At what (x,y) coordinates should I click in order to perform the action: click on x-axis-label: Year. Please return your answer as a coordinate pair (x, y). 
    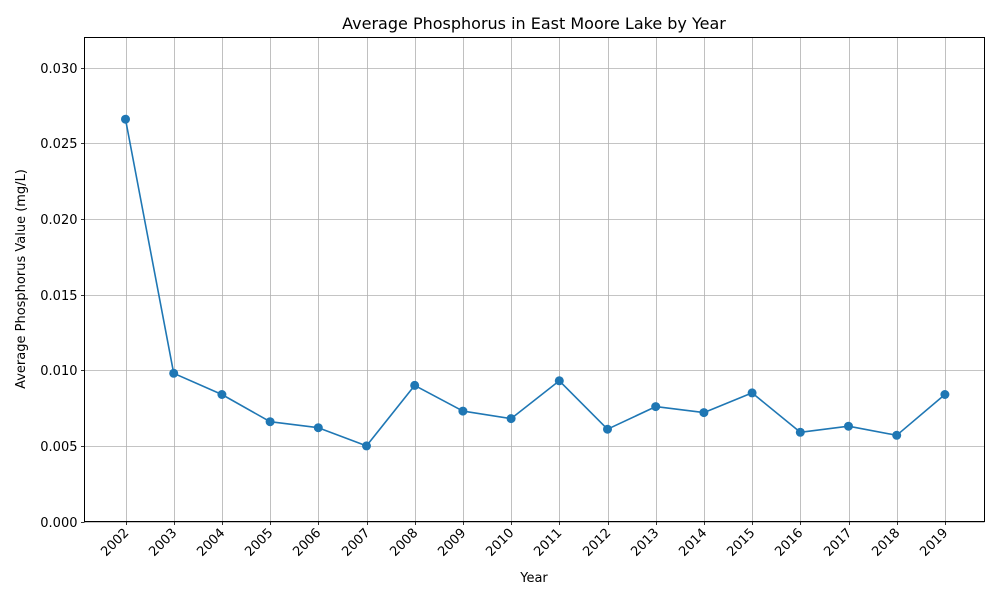
    Looking at the image, I should click on (533, 578).